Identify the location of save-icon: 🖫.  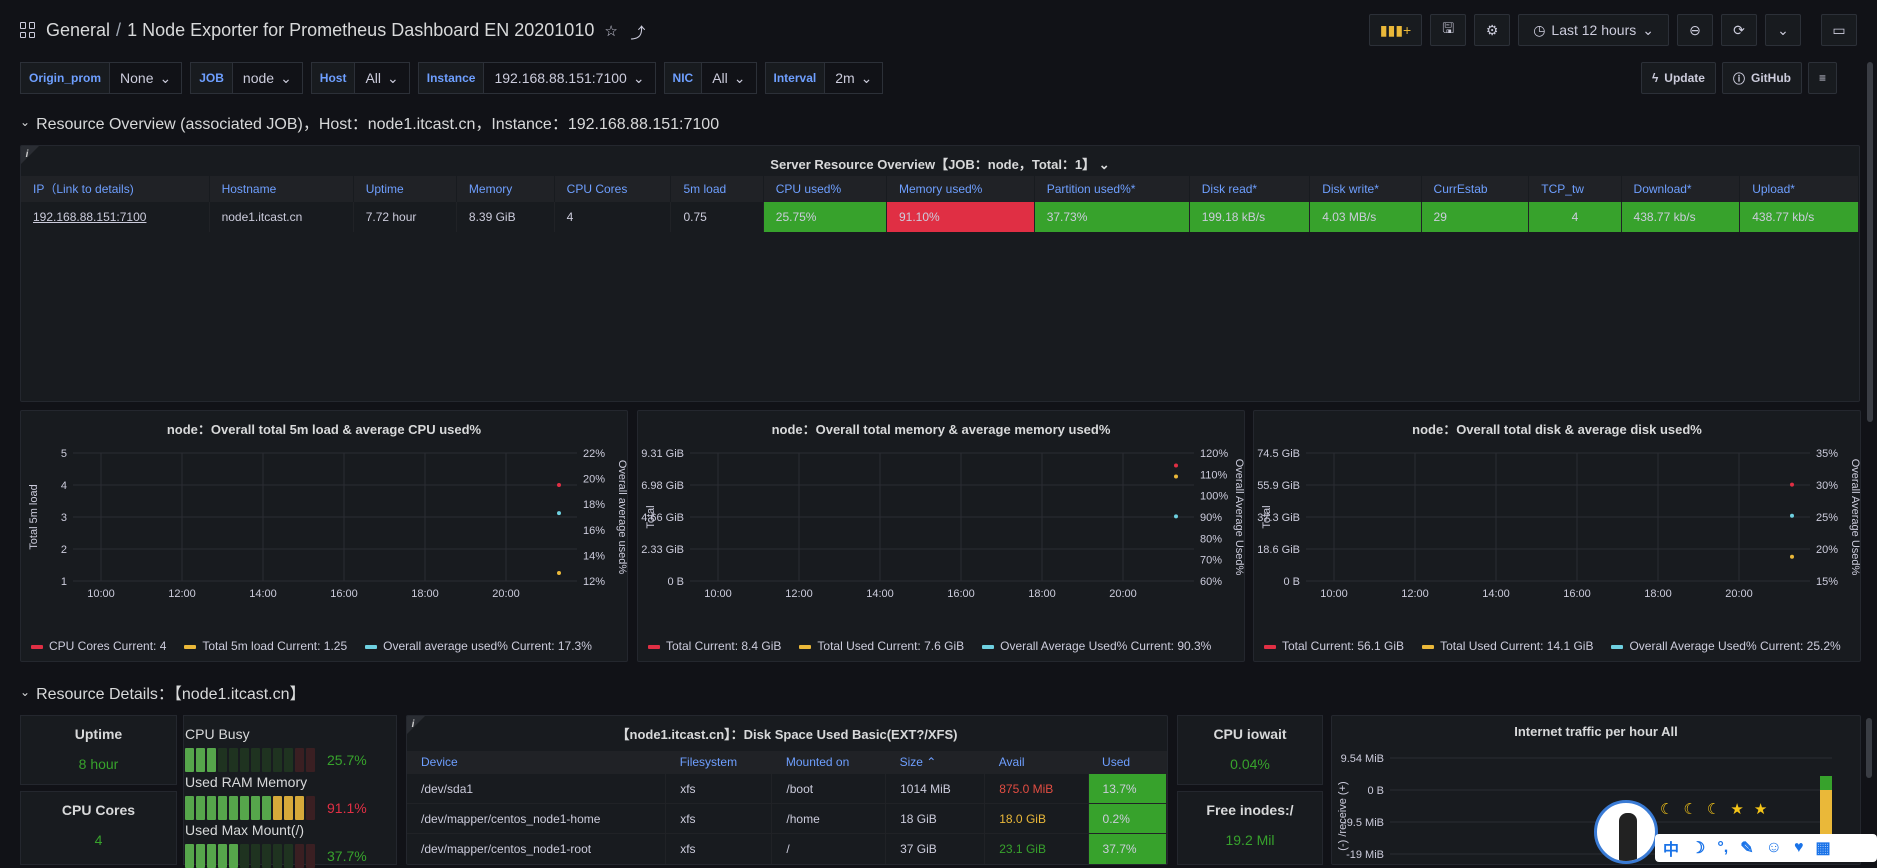
(1448, 28).